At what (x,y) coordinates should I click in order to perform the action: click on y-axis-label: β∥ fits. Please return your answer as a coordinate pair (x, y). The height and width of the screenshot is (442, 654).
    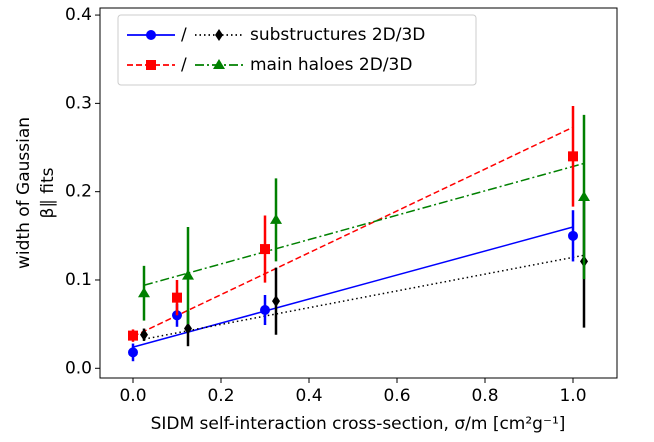
    Looking at the image, I should click on (48, 192).